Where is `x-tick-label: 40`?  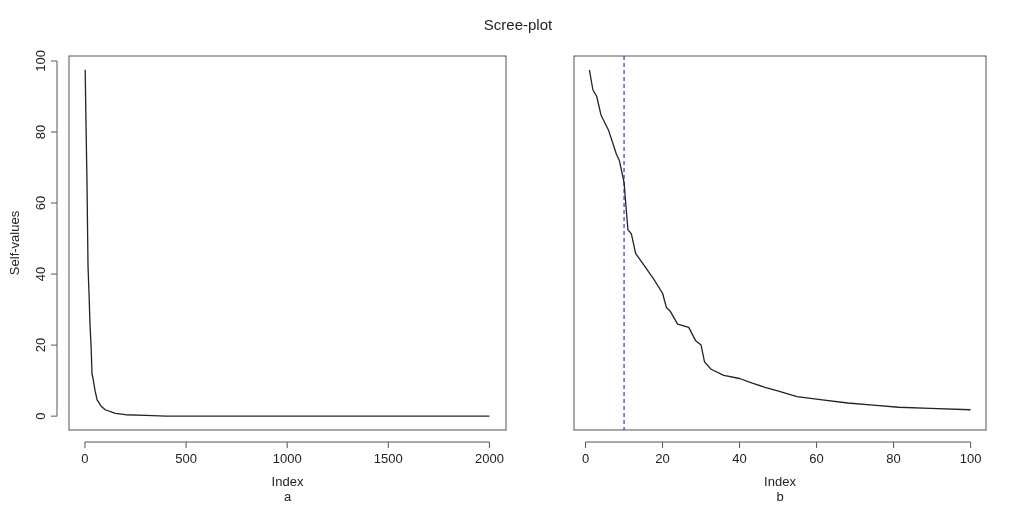 x-tick-label: 40 is located at coordinates (739, 458).